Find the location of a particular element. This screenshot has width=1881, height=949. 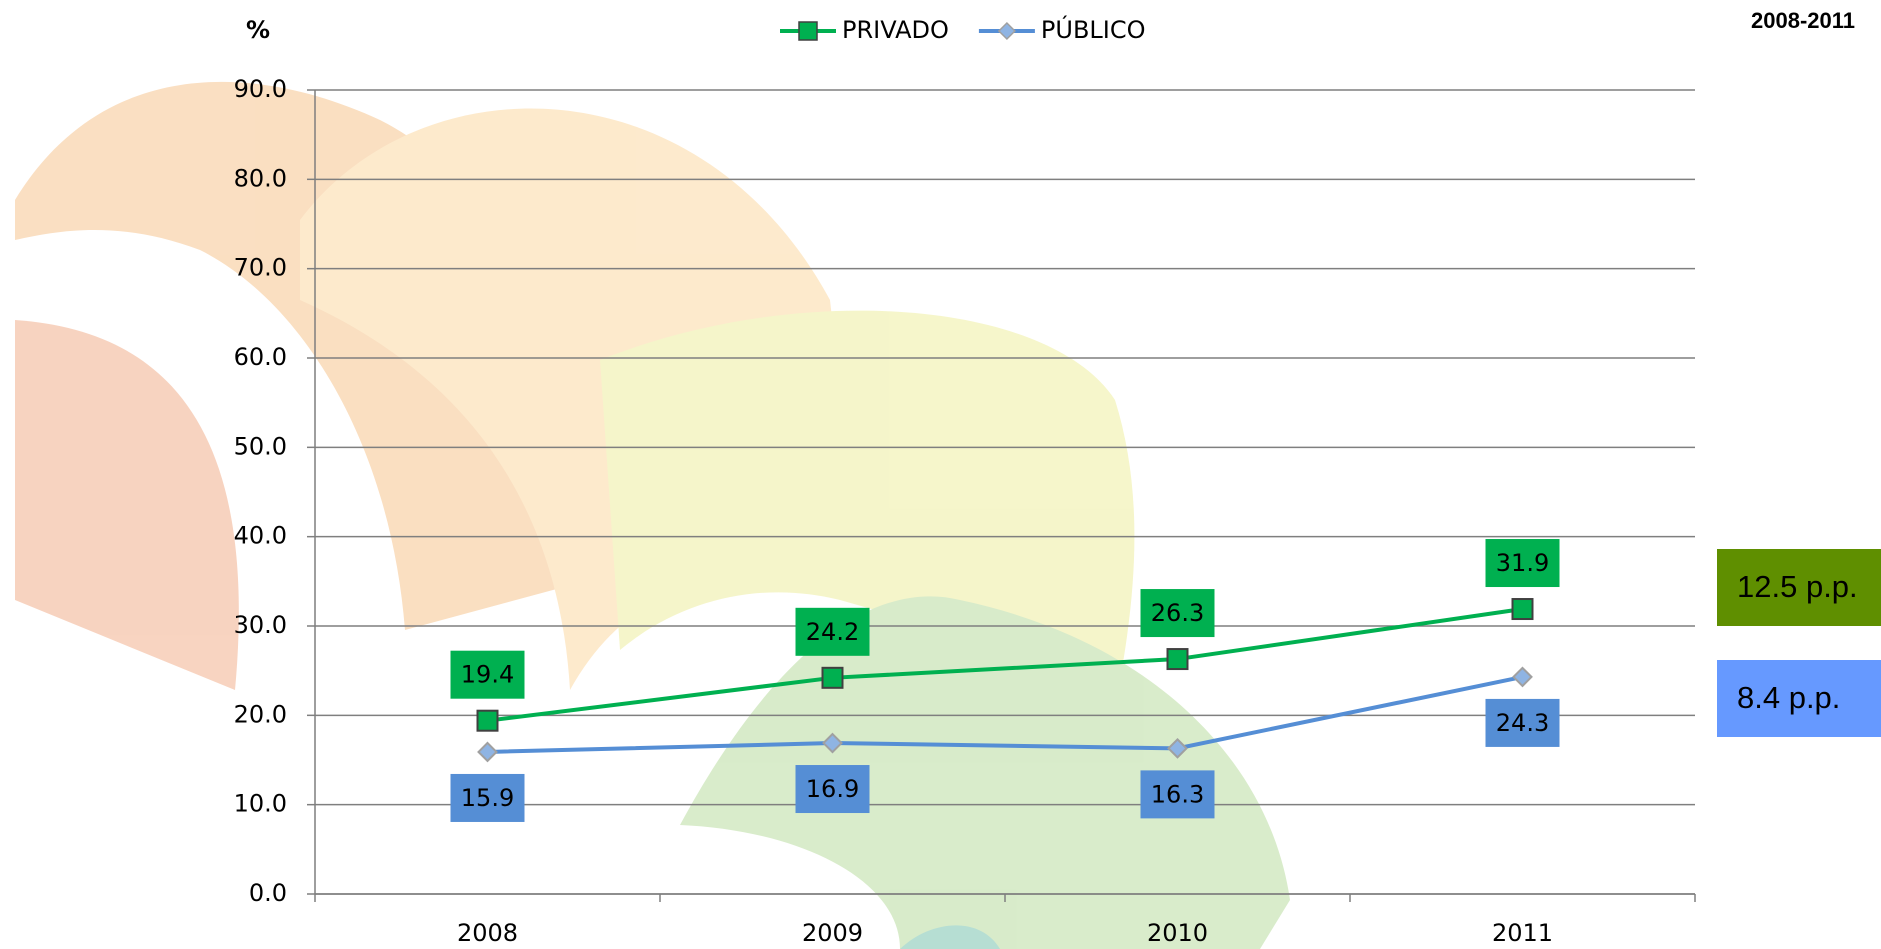

data-label: 16.3 is located at coordinates (1177, 794).